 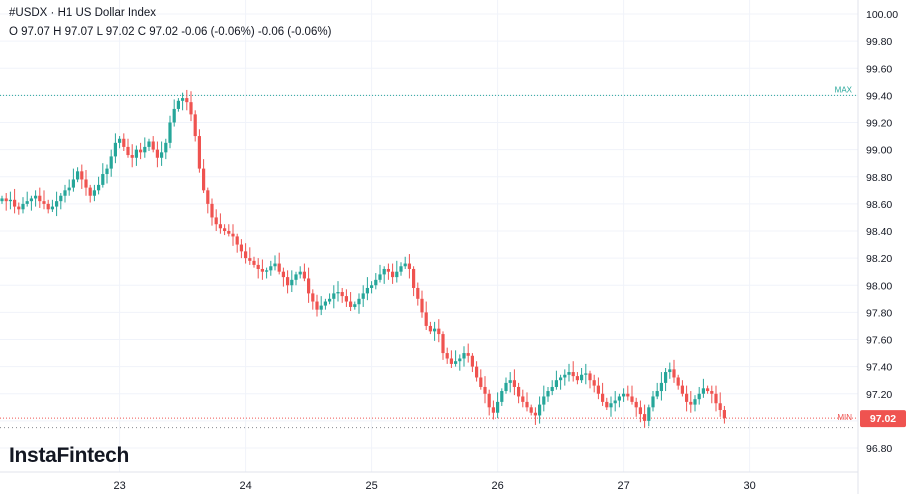 What do you see at coordinates (497, 486) in the screenshot?
I see `x-tick-label: 26` at bounding box center [497, 486].